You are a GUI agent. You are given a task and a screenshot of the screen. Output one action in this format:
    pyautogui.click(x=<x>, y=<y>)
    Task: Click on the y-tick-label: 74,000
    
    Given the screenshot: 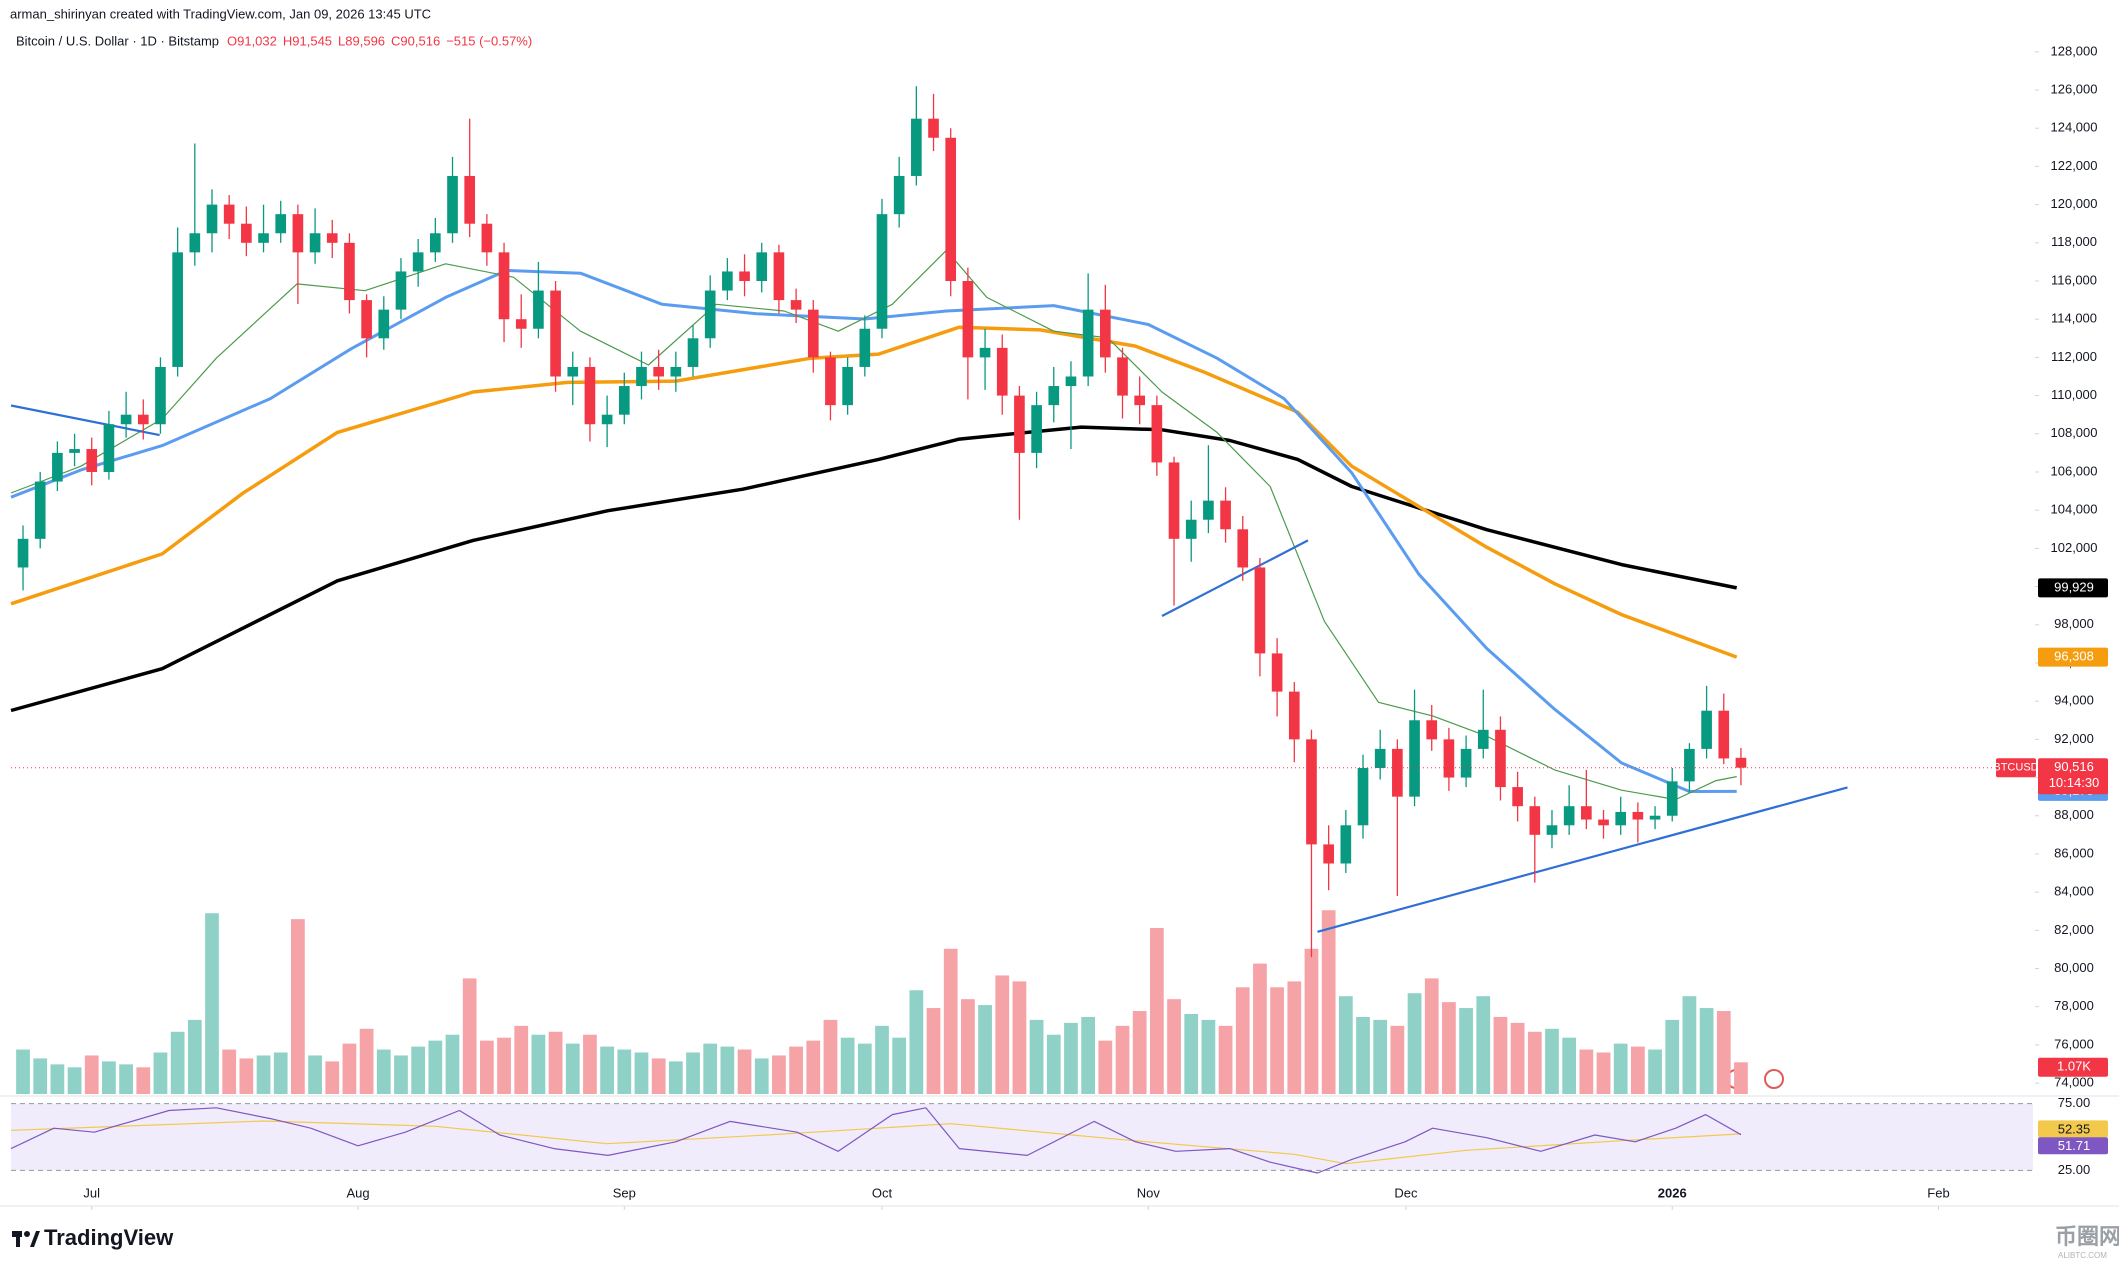 What is the action you would take?
    pyautogui.click(x=2074, y=1082)
    